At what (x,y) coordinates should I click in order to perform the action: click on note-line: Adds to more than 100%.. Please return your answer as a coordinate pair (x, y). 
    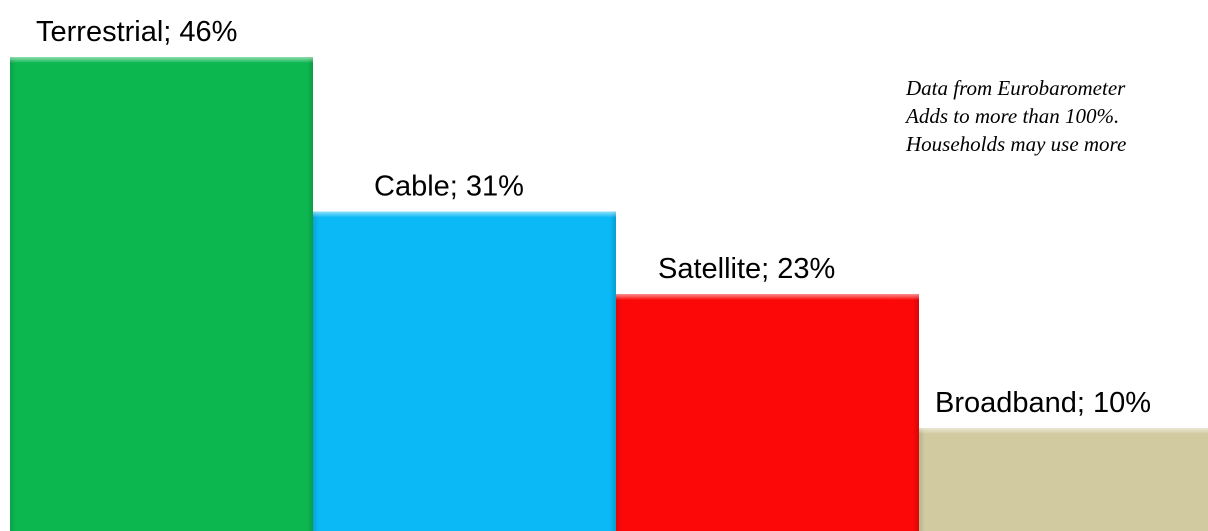
    Looking at the image, I should click on (1013, 116).